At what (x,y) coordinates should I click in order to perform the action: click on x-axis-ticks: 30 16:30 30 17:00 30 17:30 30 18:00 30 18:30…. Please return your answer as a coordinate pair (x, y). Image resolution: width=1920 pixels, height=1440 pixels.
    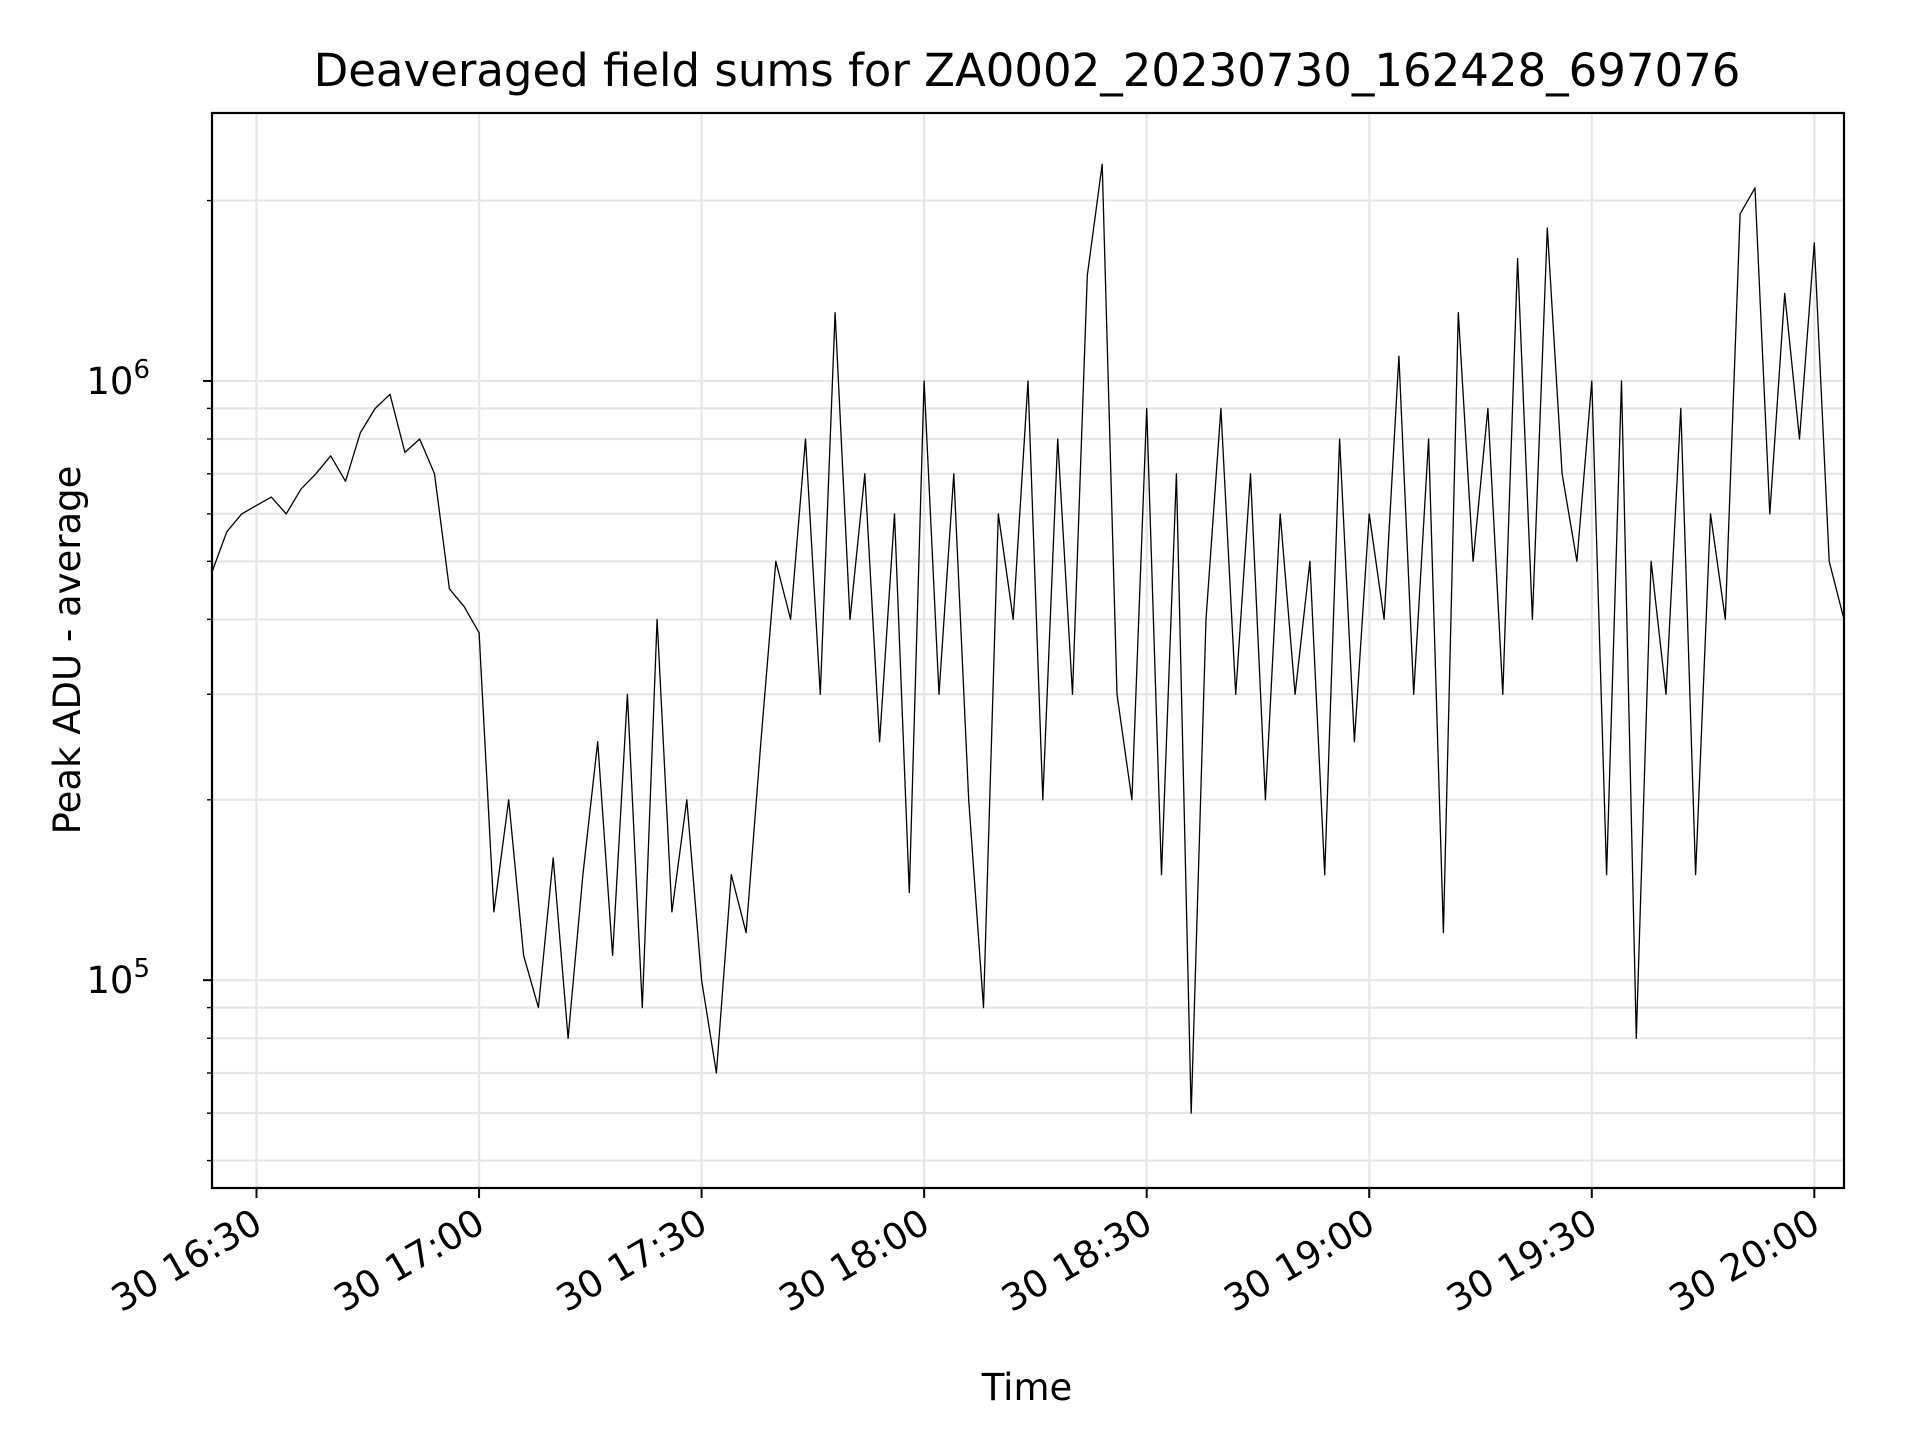
    Looking at the image, I should click on (965, 1254).